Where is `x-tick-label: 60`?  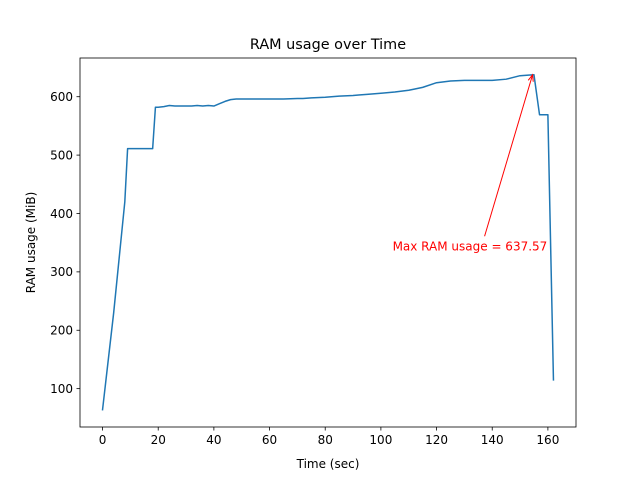
x-tick-label: 60 is located at coordinates (269, 440).